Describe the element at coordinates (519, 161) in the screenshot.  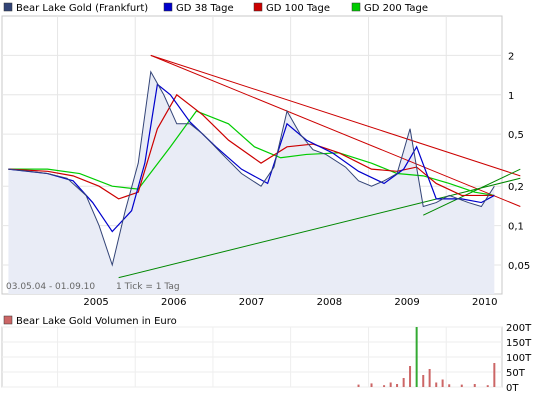
I see `price-y-axis: 2 1 0,5 0,2 0,1 0,05` at that location.